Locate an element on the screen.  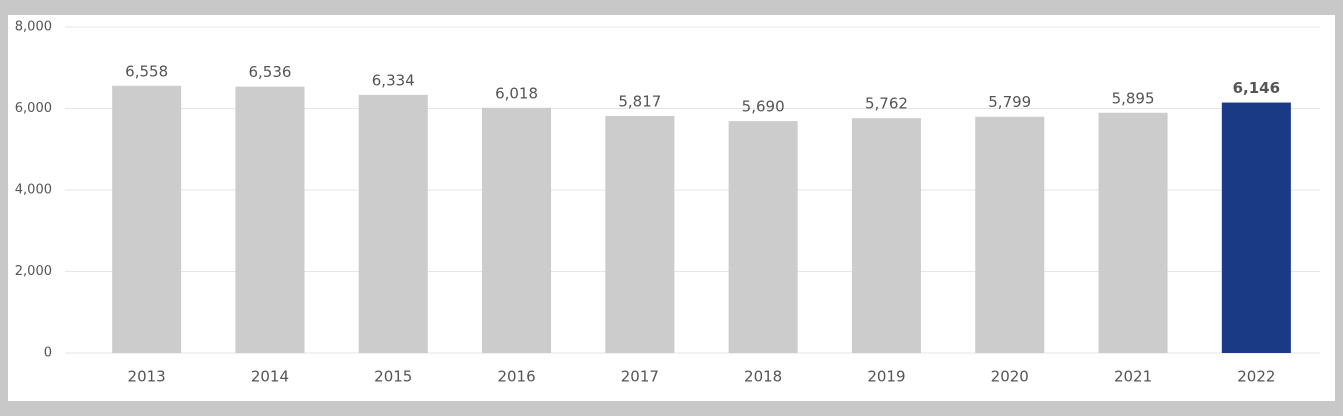
y-tick-label: 6,000 is located at coordinates (33, 108).